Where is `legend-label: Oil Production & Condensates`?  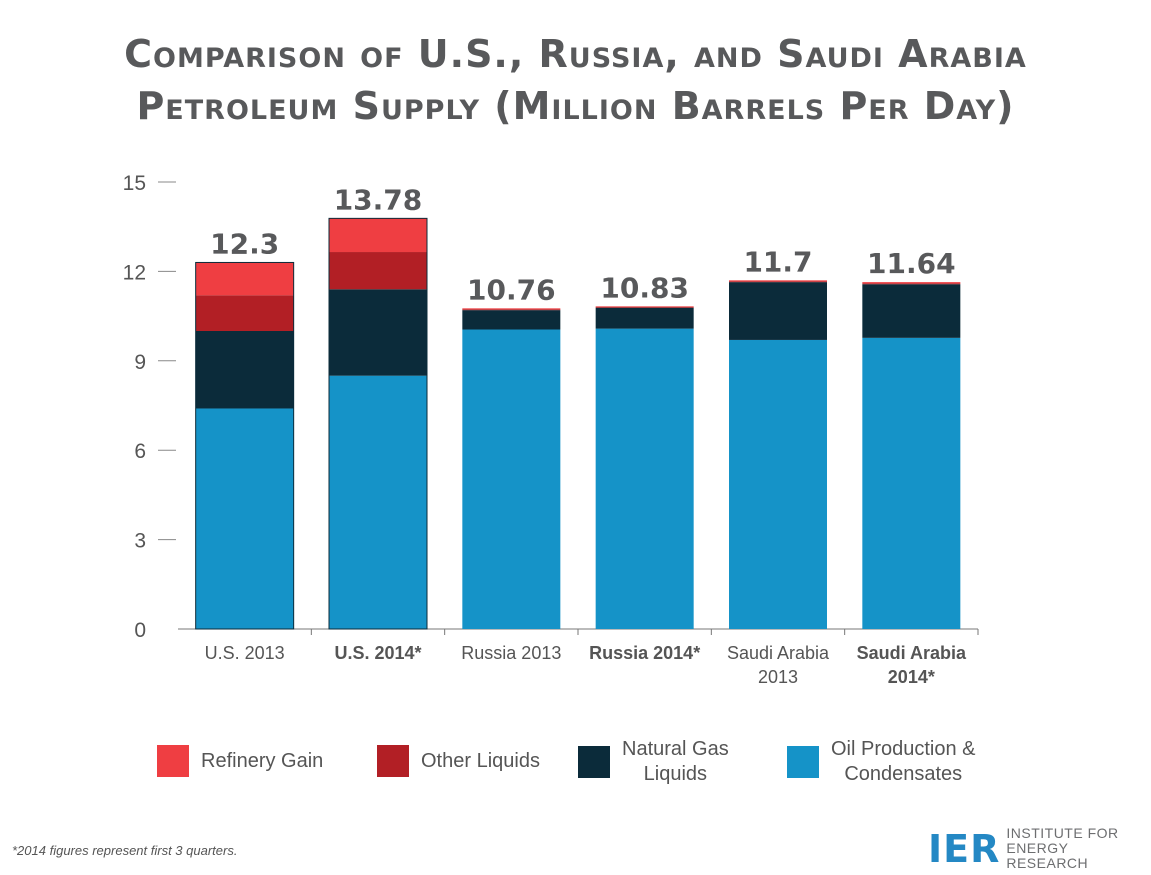
legend-label: Oil Production & Condensates is located at coordinates (903, 761).